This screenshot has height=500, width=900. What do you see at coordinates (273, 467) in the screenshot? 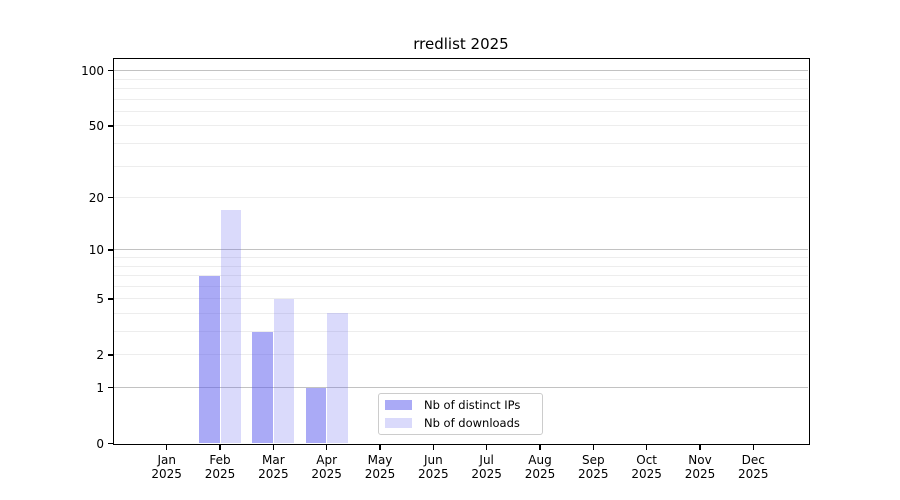
I see `x-tick-label: Mar 2025` at bounding box center [273, 467].